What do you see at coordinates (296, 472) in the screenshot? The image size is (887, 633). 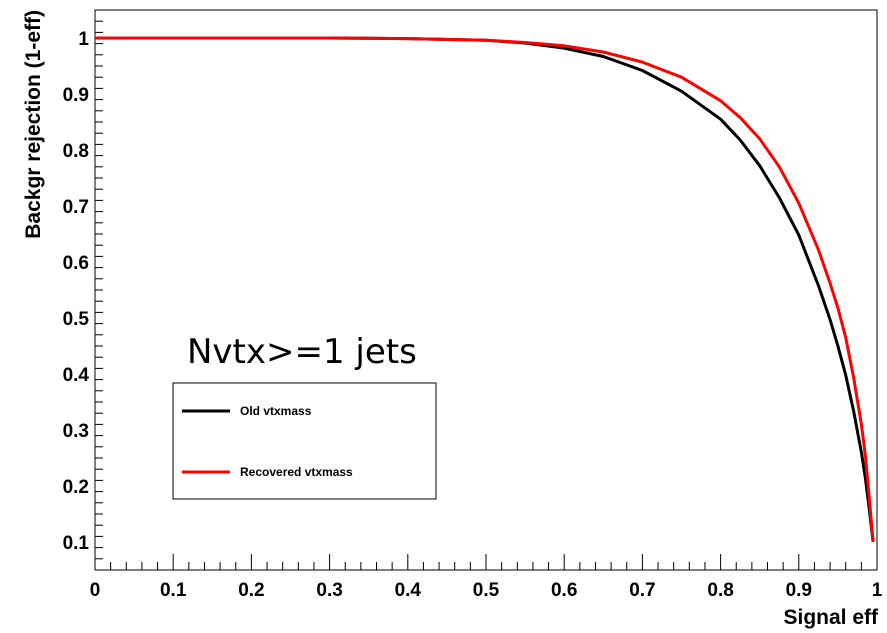 I see `legend-entry-recovered-vtxmass: Recovered vtxmass` at bounding box center [296, 472].